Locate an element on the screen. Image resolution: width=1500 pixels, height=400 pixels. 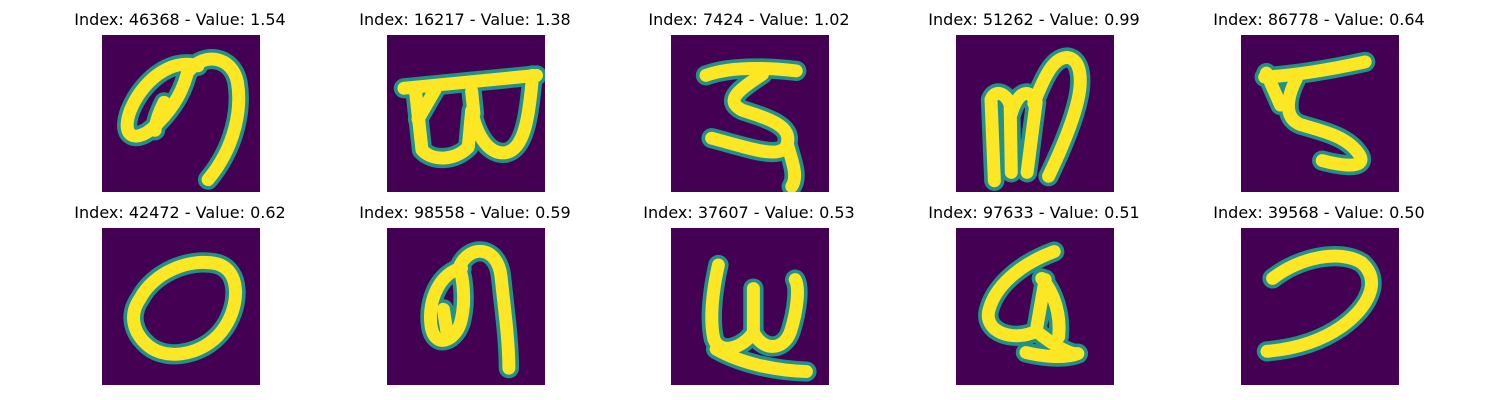
panel-4: Index: 51262 - Value: 0.99 is located at coordinates (1034, 96).